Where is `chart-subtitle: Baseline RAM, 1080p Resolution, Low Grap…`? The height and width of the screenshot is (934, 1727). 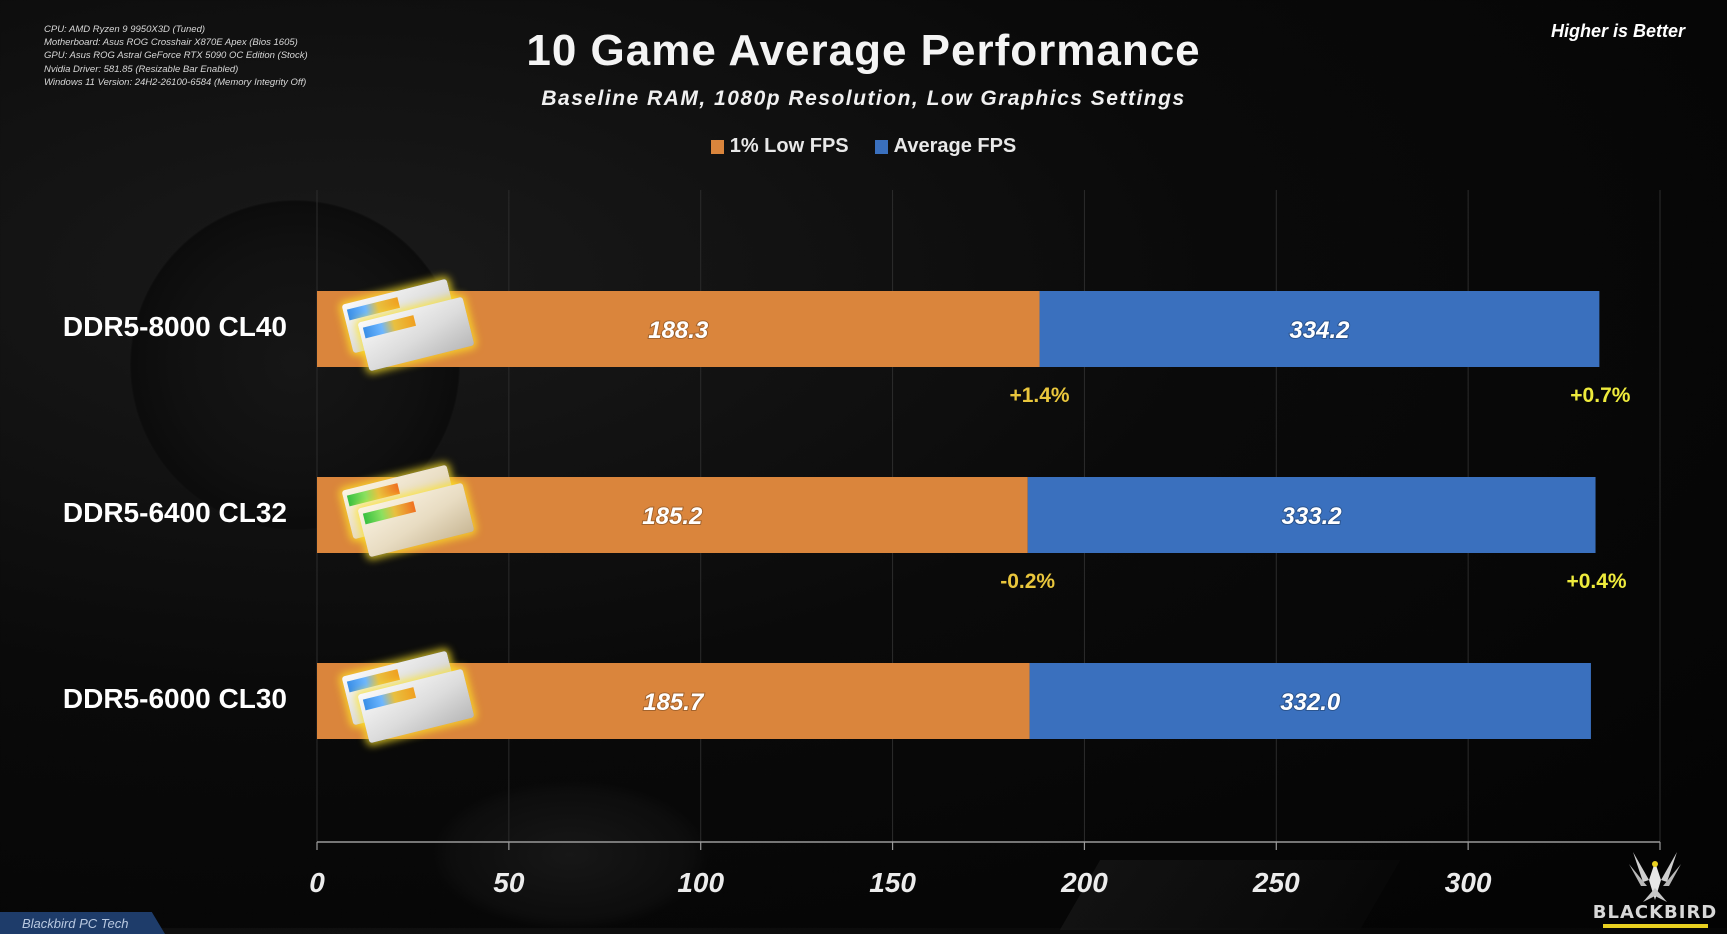
chart-subtitle: Baseline RAM, 1080p Resolution, Low Grap… is located at coordinates (863, 98).